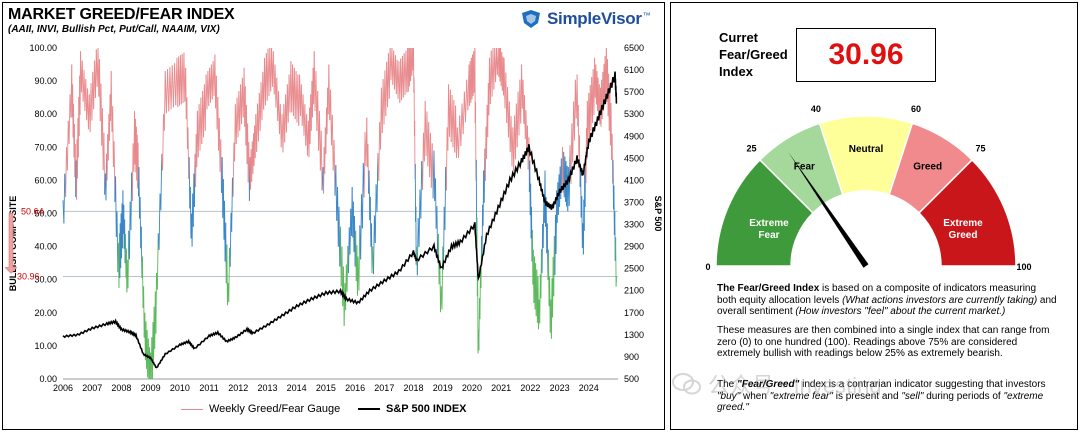 This screenshot has width=1080, height=433. What do you see at coordinates (267, 388) in the screenshot?
I see `x-tick-label: 2013` at bounding box center [267, 388].